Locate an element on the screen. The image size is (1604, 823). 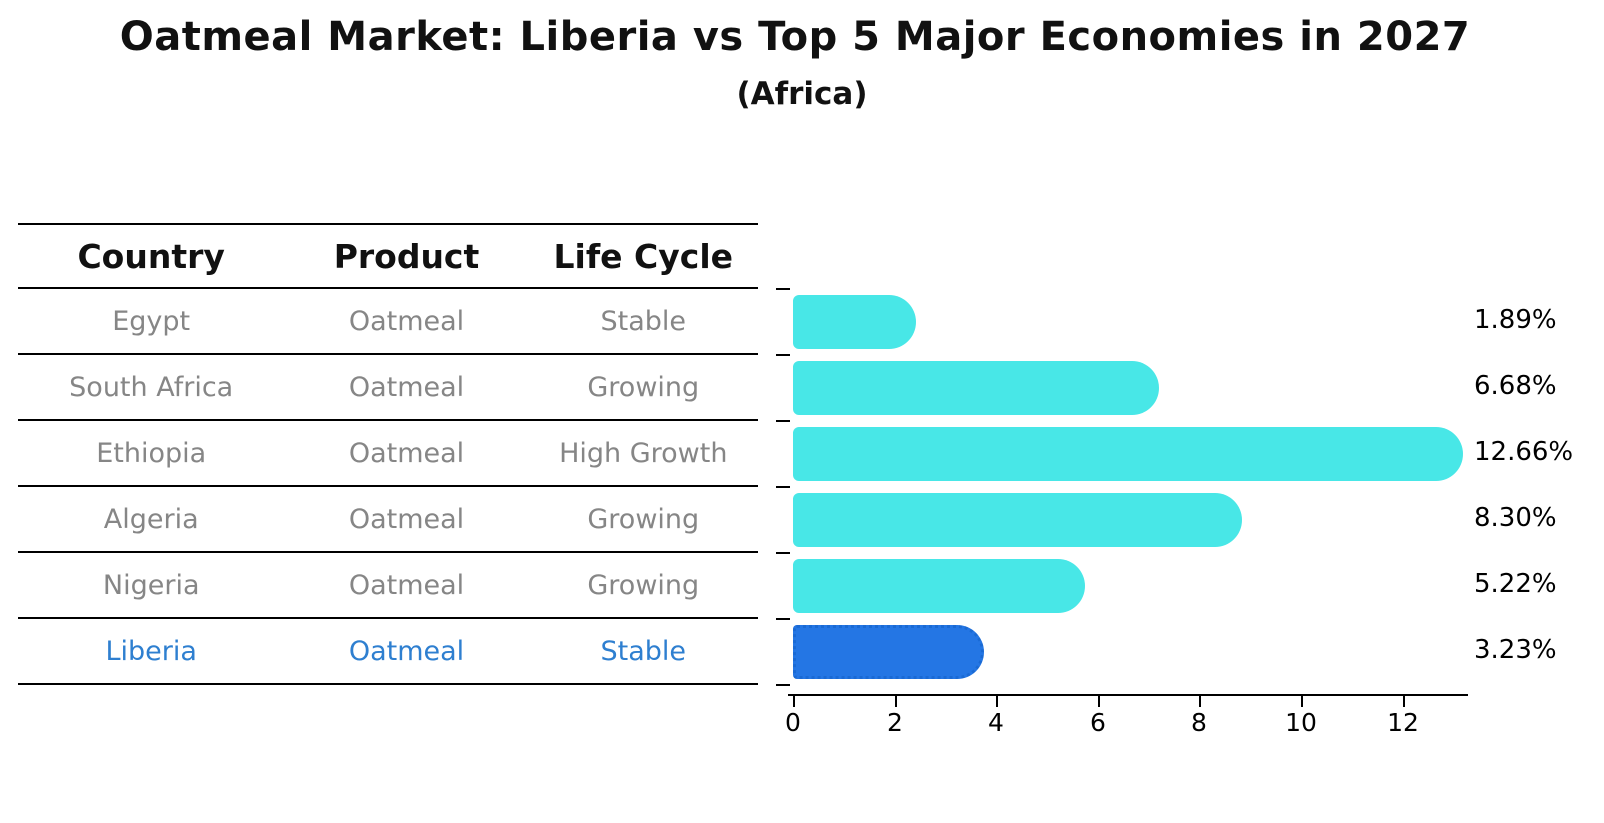
bar-value-label: 6.68% is located at coordinates (1515, 386).